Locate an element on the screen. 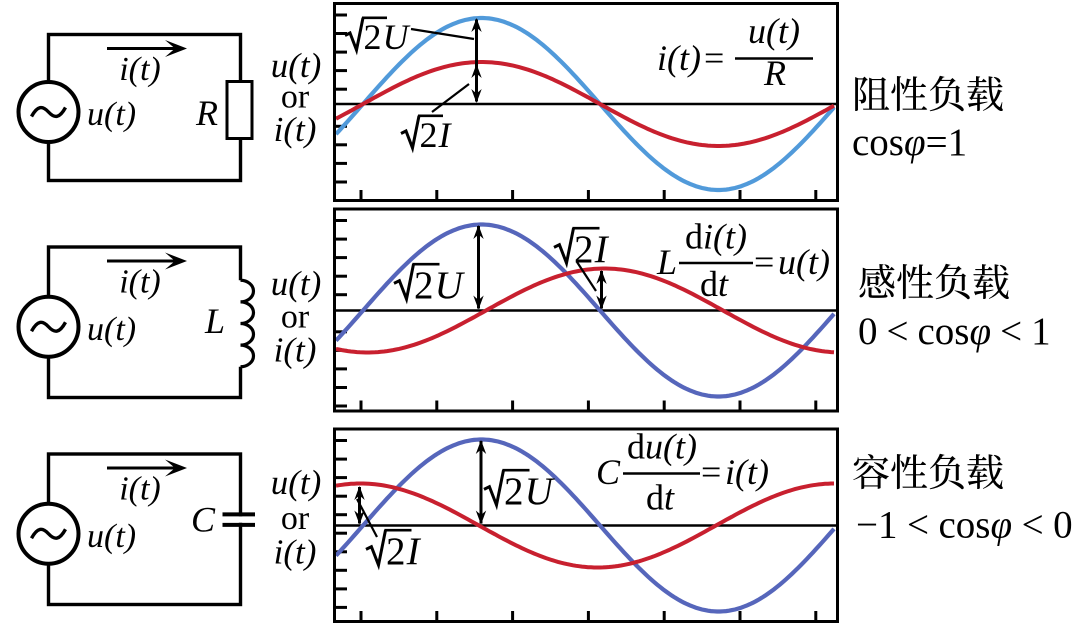 The width and height of the screenshot is (1080, 635). svg-text: di(t) is located at coordinates (716, 237).